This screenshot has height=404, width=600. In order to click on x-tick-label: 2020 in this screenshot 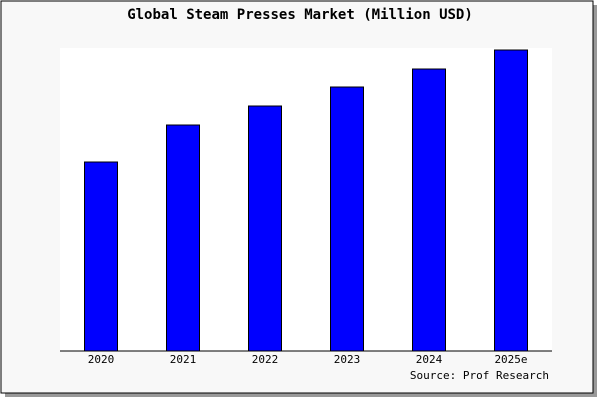, I will do `click(101, 359)`.